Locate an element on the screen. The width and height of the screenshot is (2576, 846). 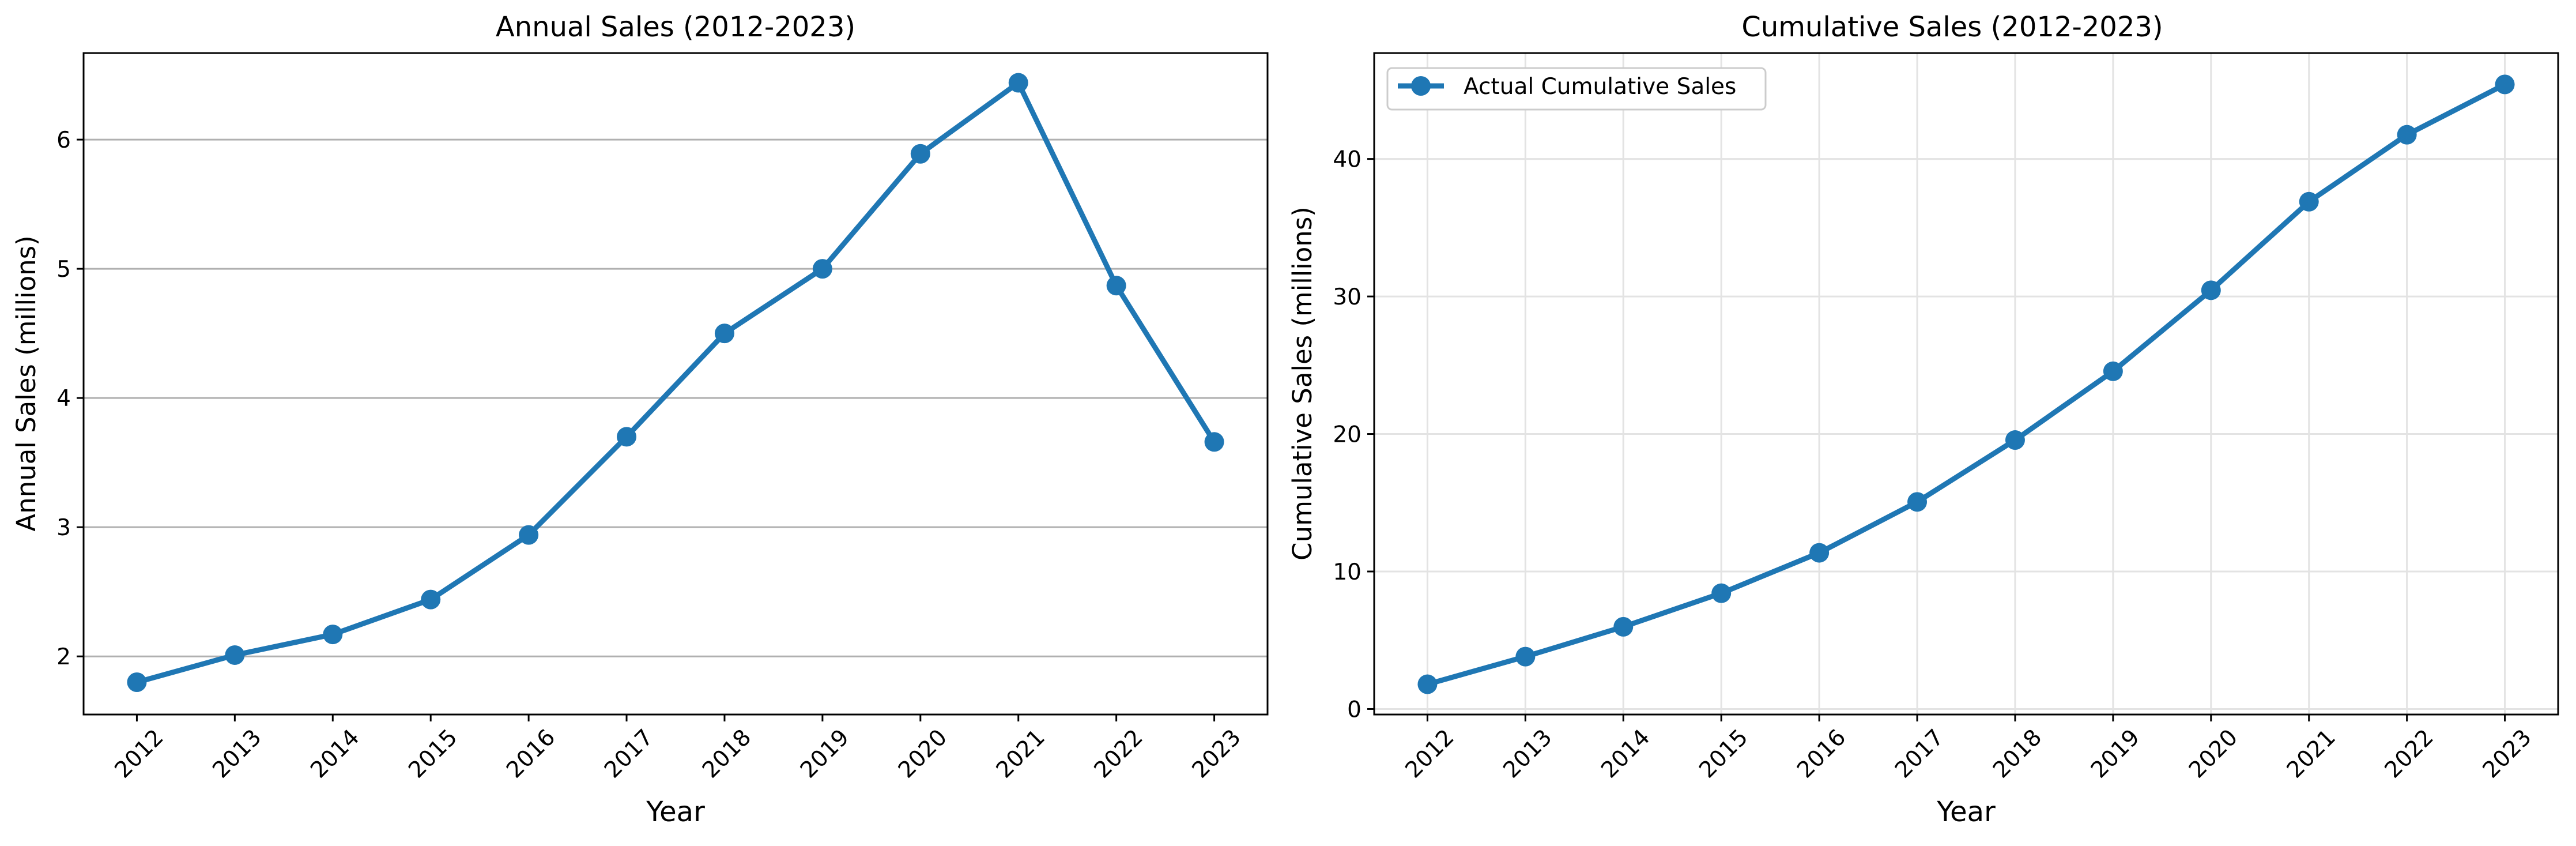
legend: Actual Cumulative Sales is located at coordinates (1576, 89).